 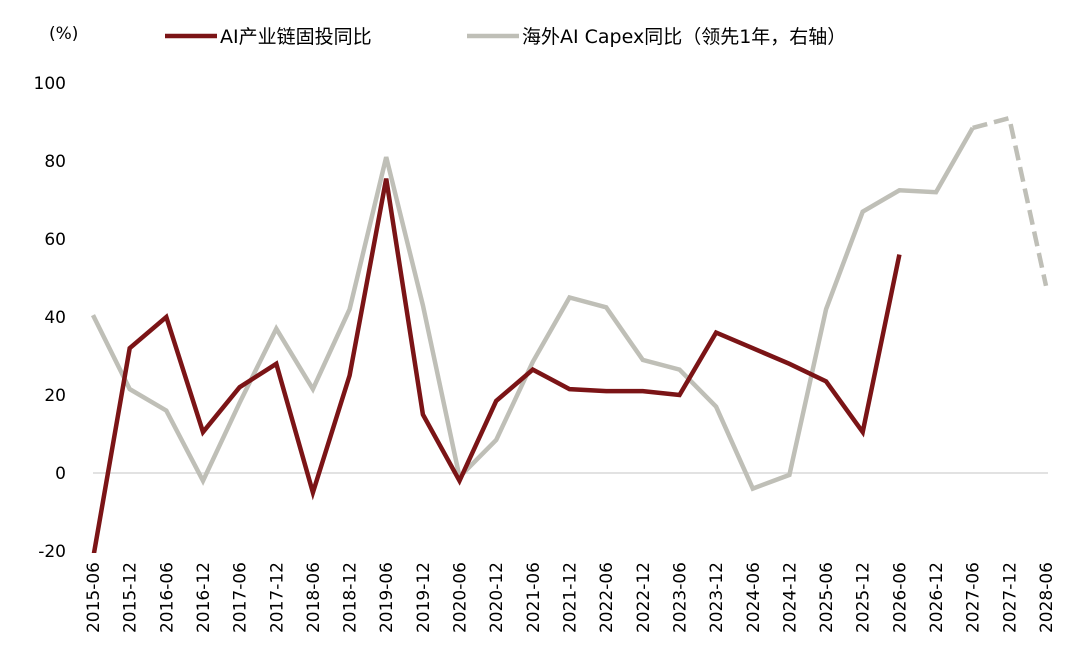 I want to click on x-tick-label: 2026-12, so click(x=937, y=597).